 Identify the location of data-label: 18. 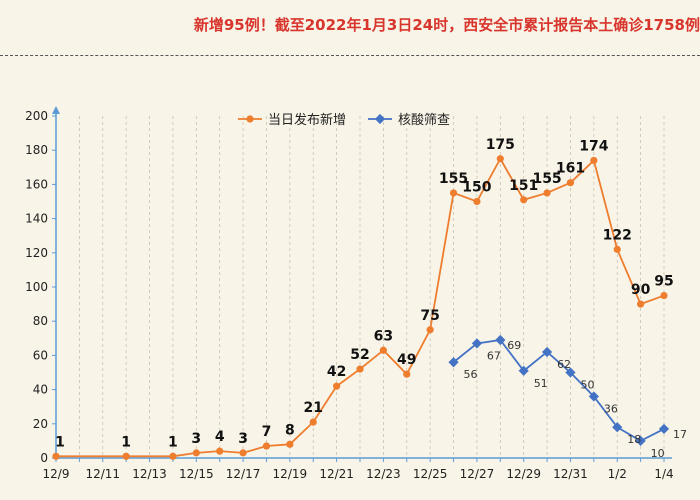
(634, 439).